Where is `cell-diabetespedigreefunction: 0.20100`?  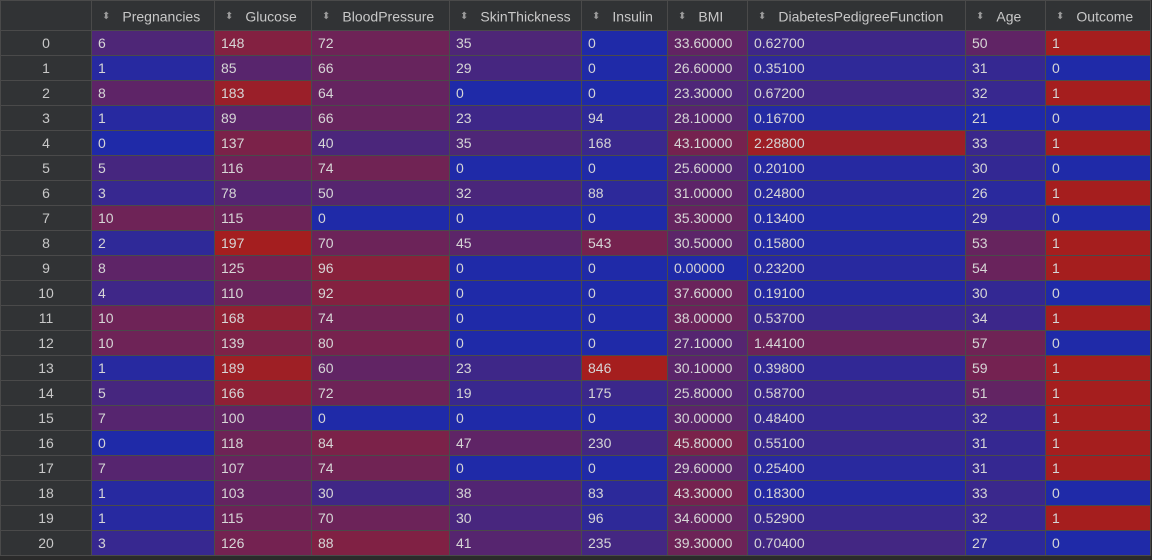
cell-diabetespedigreefunction: 0.20100 is located at coordinates (856, 168).